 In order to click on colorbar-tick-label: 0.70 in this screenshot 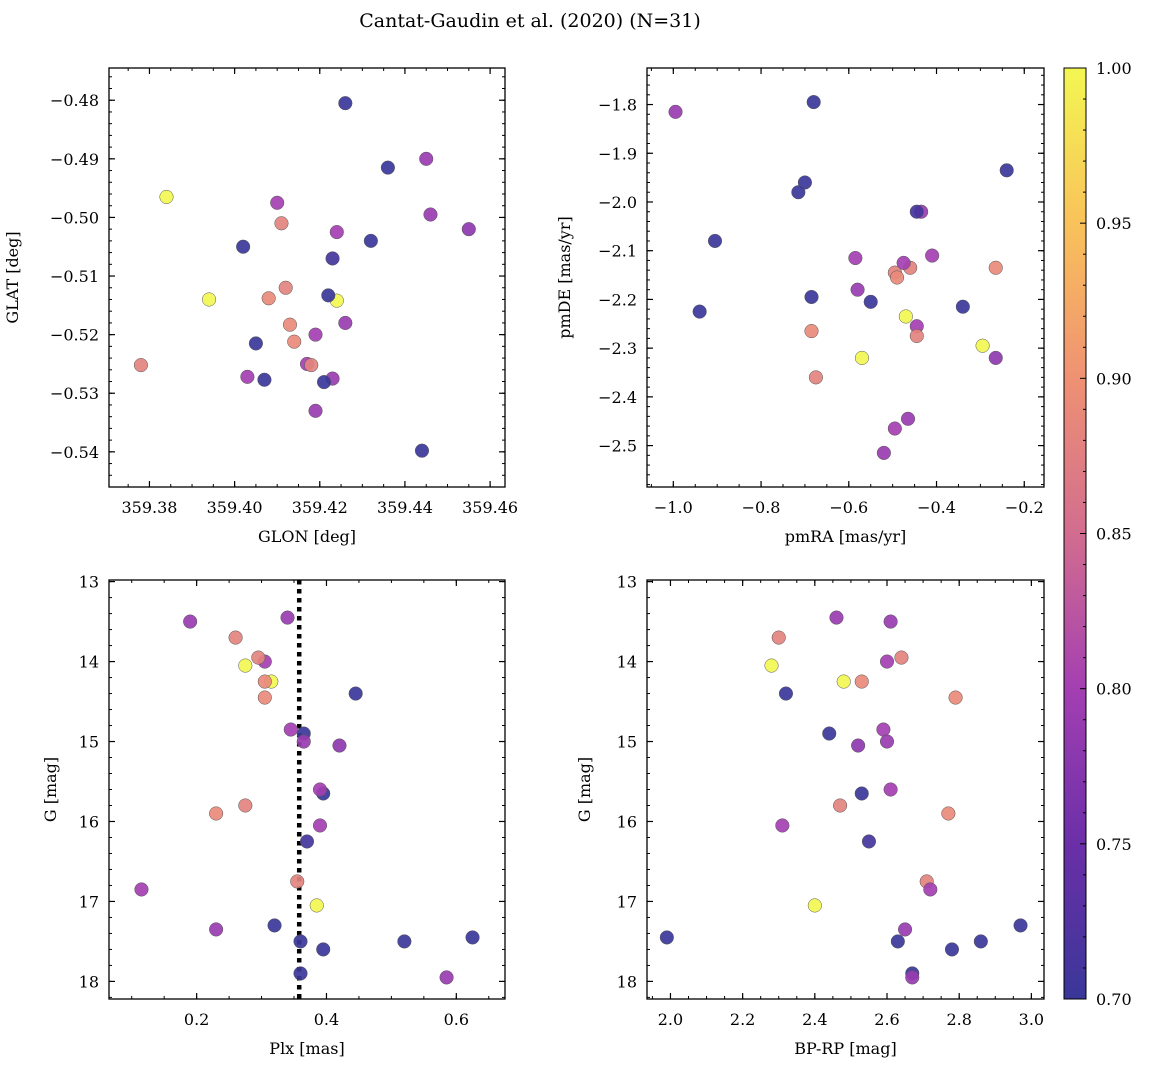, I will do `click(1114, 999)`.